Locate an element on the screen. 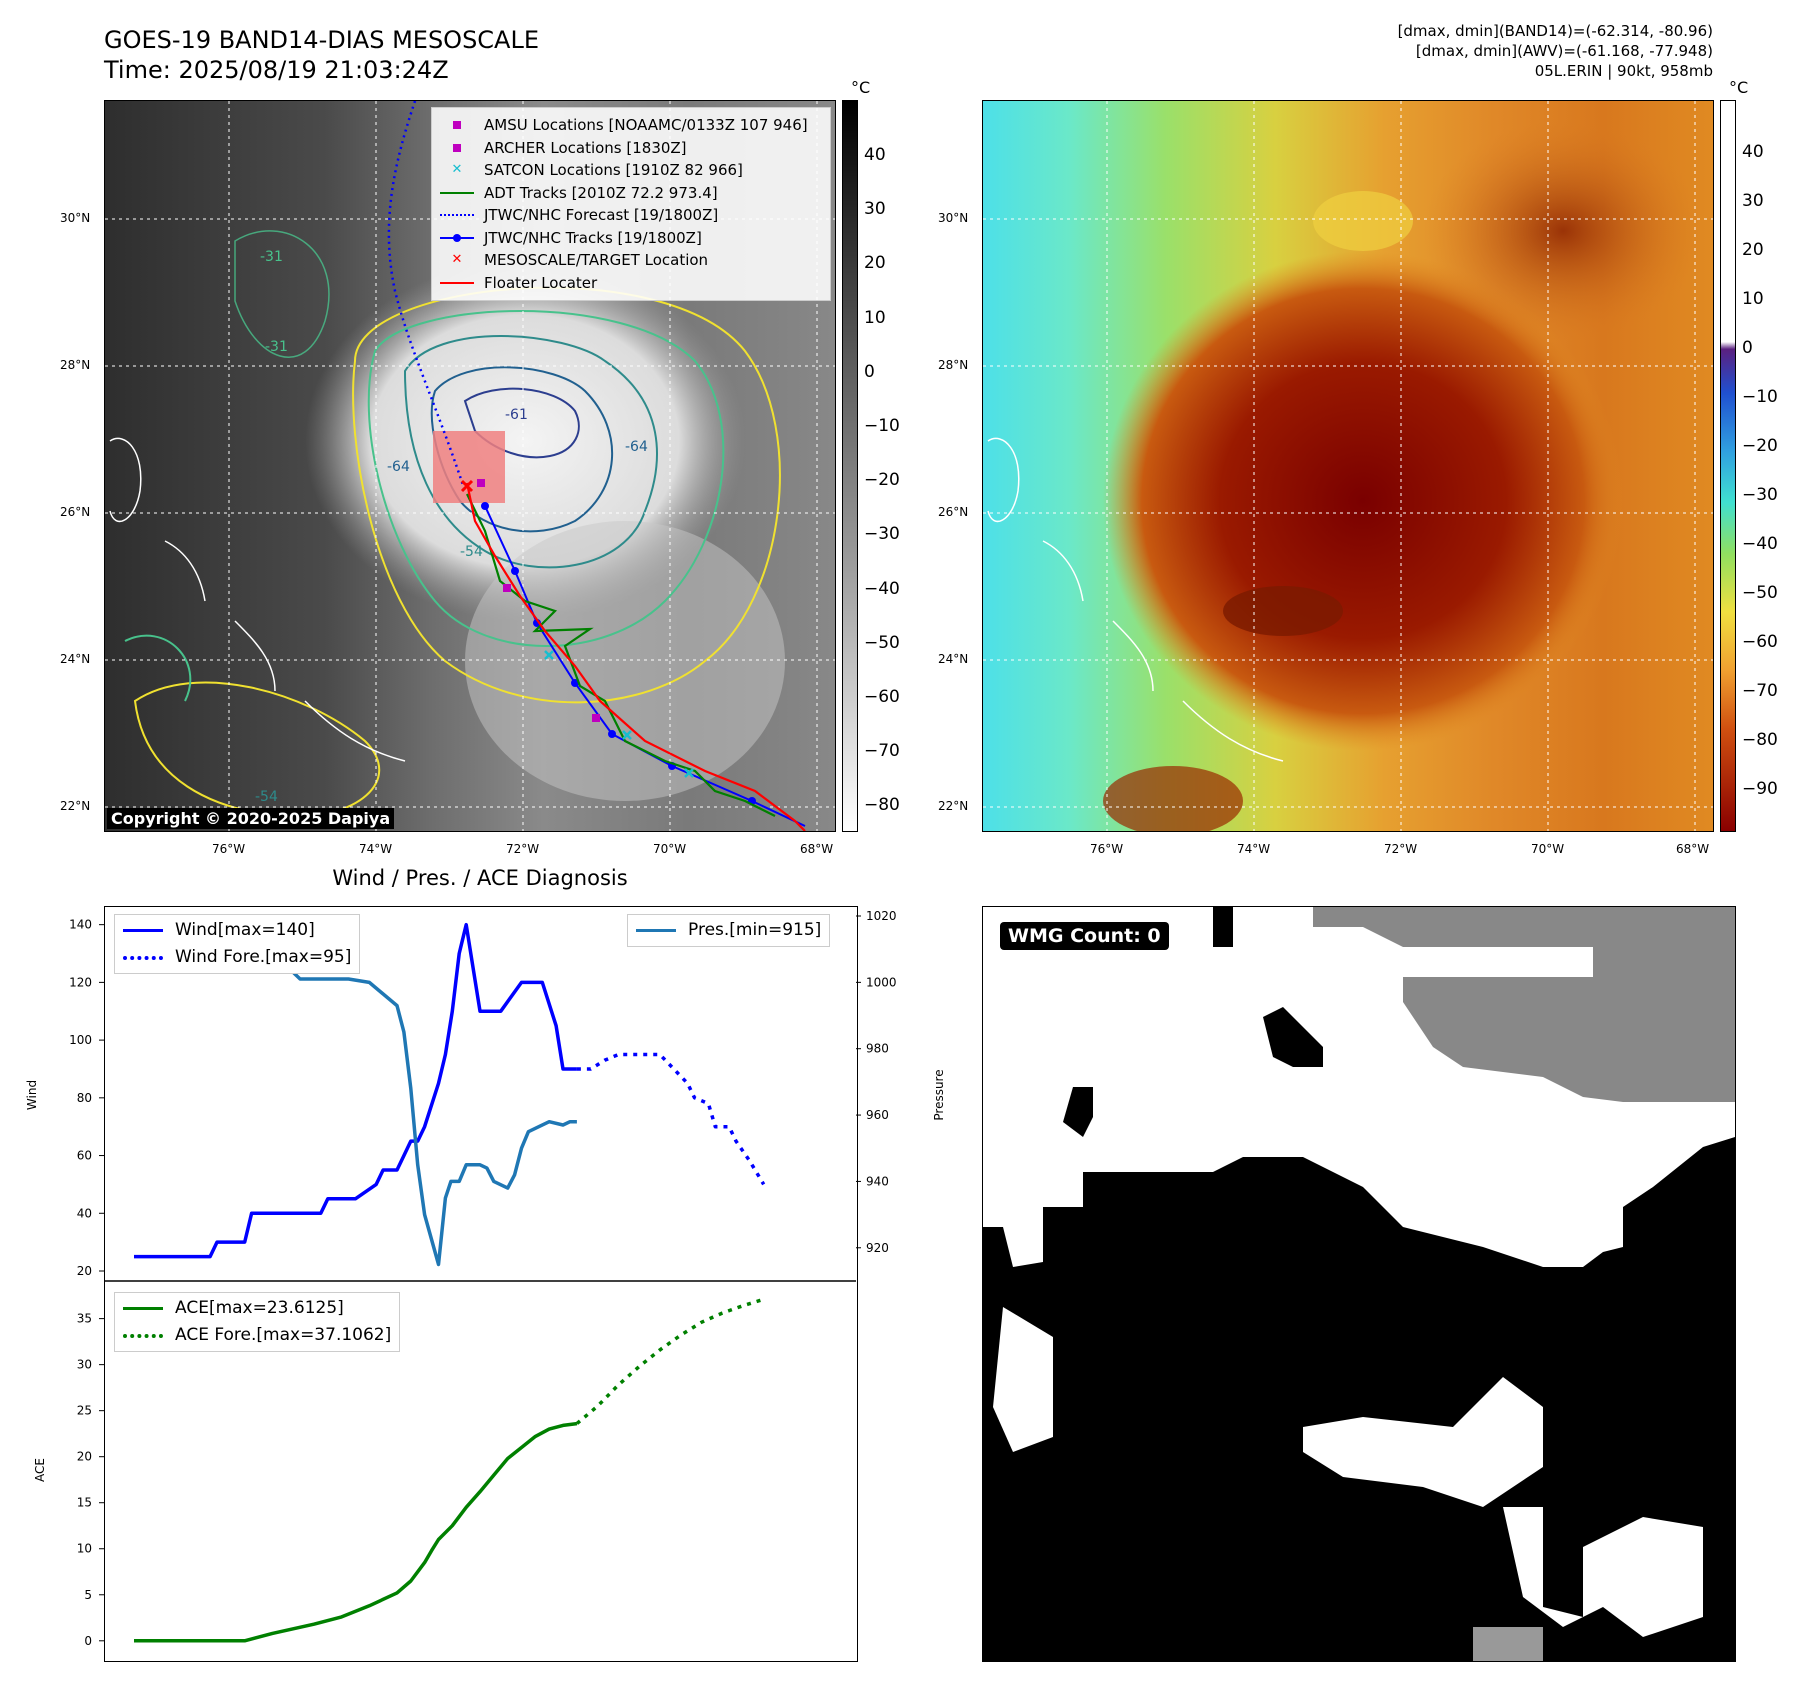 The image size is (1797, 1690). wind-tick-label: 100 is located at coordinates (80, 1040).